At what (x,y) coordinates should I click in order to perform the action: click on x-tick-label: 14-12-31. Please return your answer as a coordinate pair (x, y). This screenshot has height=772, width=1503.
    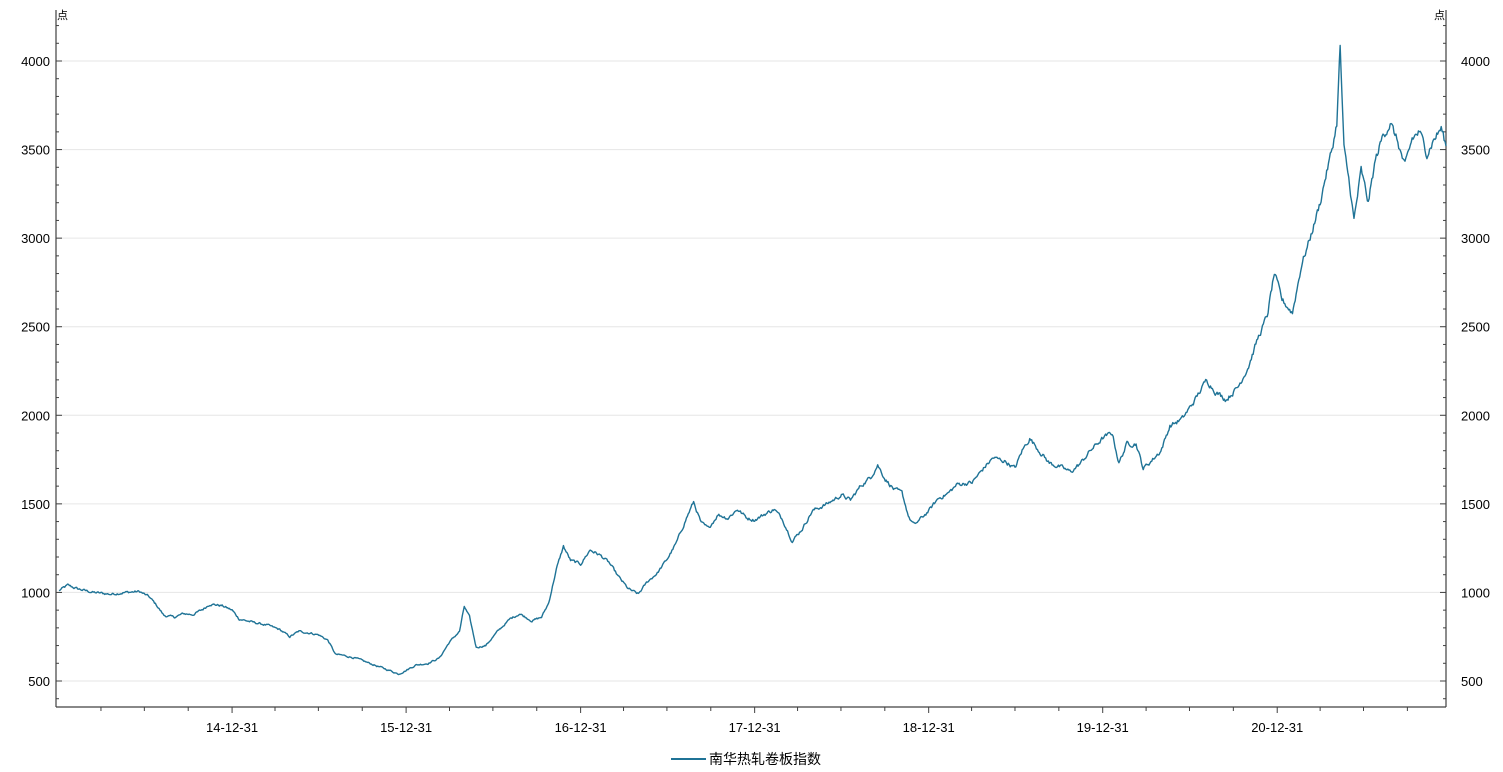
    Looking at the image, I should click on (232, 727).